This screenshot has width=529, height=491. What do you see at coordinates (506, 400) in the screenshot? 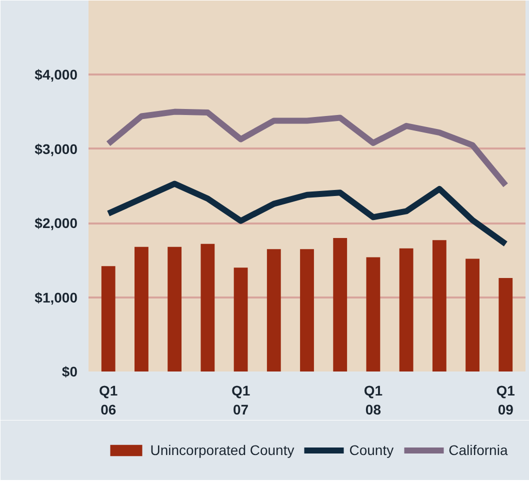
I see `x-tick-label: Q1 09` at bounding box center [506, 400].